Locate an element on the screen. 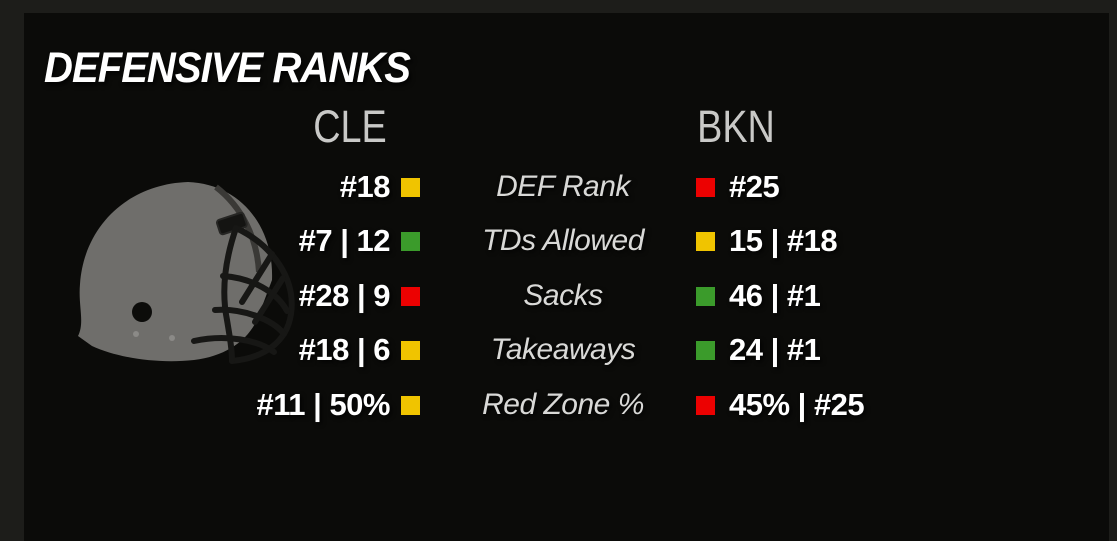  stat-row-def-rank: #18 DEF Rank #25 is located at coordinates (558, 187).